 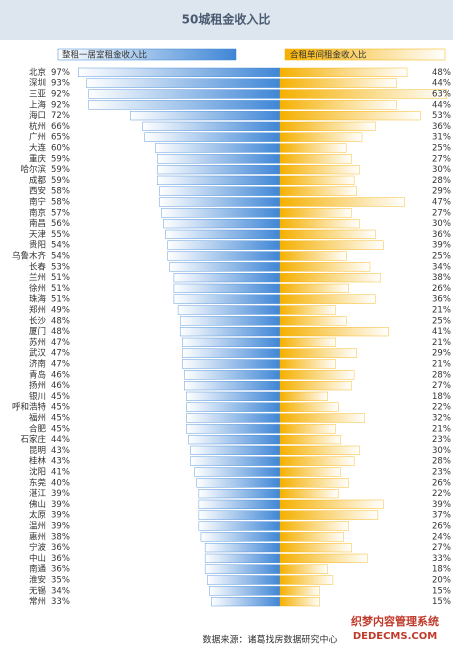 What do you see at coordinates (38, 494) in the screenshot?
I see `category-label: 湛江` at bounding box center [38, 494].